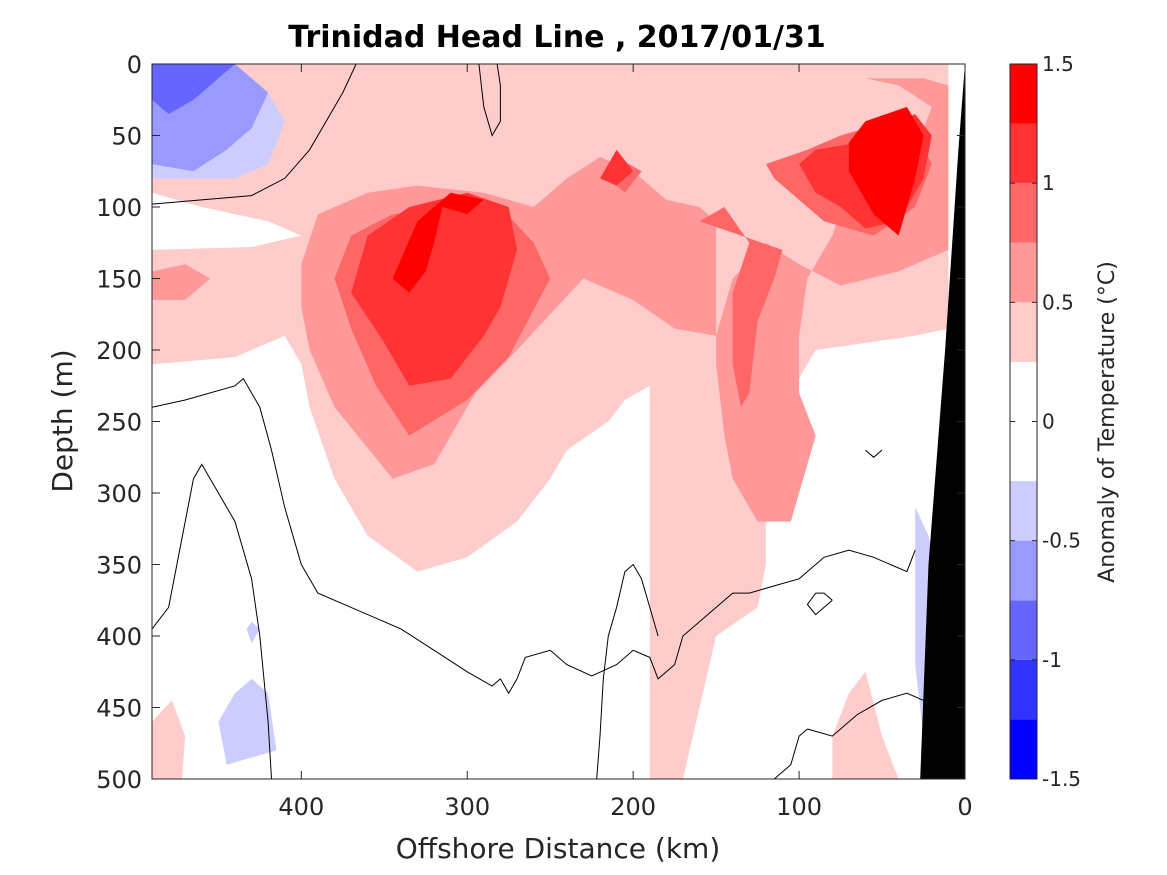 This screenshot has width=1167, height=875. I want to click on colorbar-ticks: 1.5 1 0.5 0 -0.5 -1 -1.5, so click(1045, 421).